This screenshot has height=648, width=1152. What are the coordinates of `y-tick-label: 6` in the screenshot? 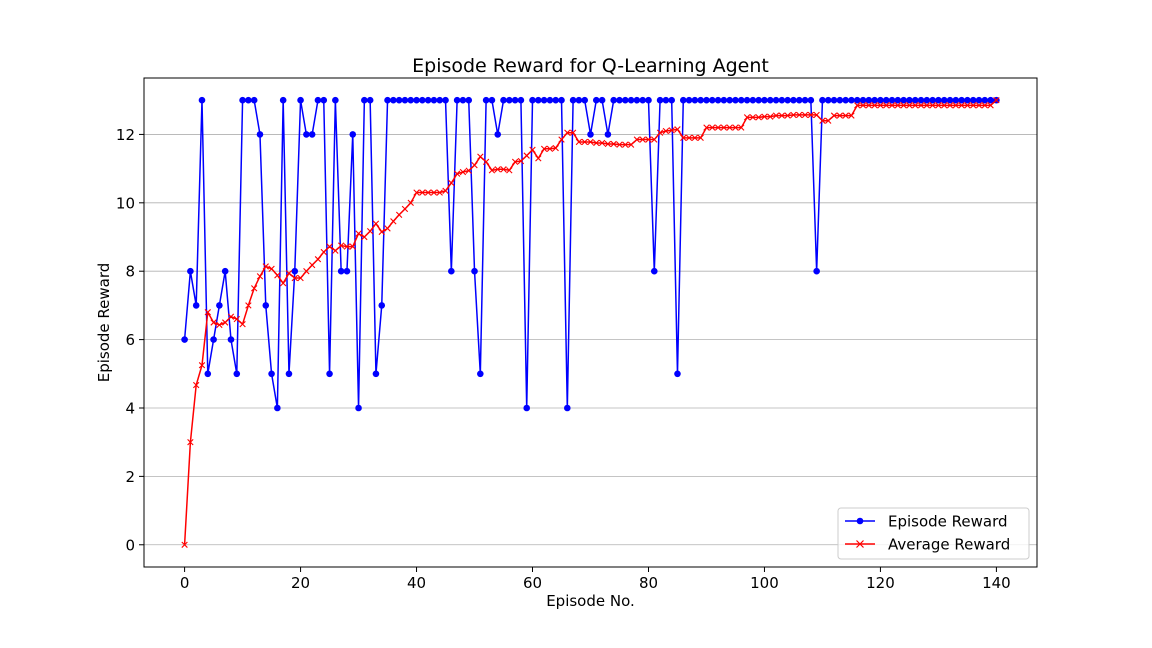 It's located at (130, 340).